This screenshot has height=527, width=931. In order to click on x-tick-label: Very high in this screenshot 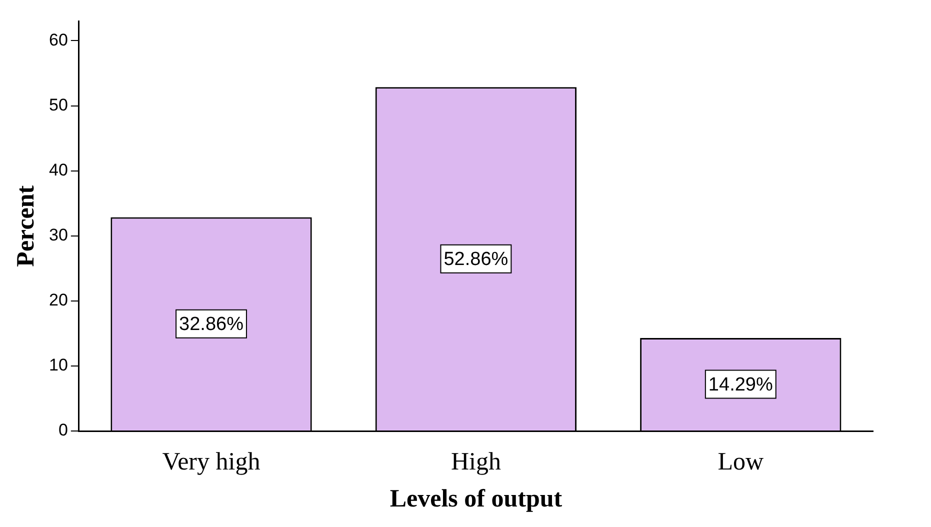, I will do `click(211, 462)`.